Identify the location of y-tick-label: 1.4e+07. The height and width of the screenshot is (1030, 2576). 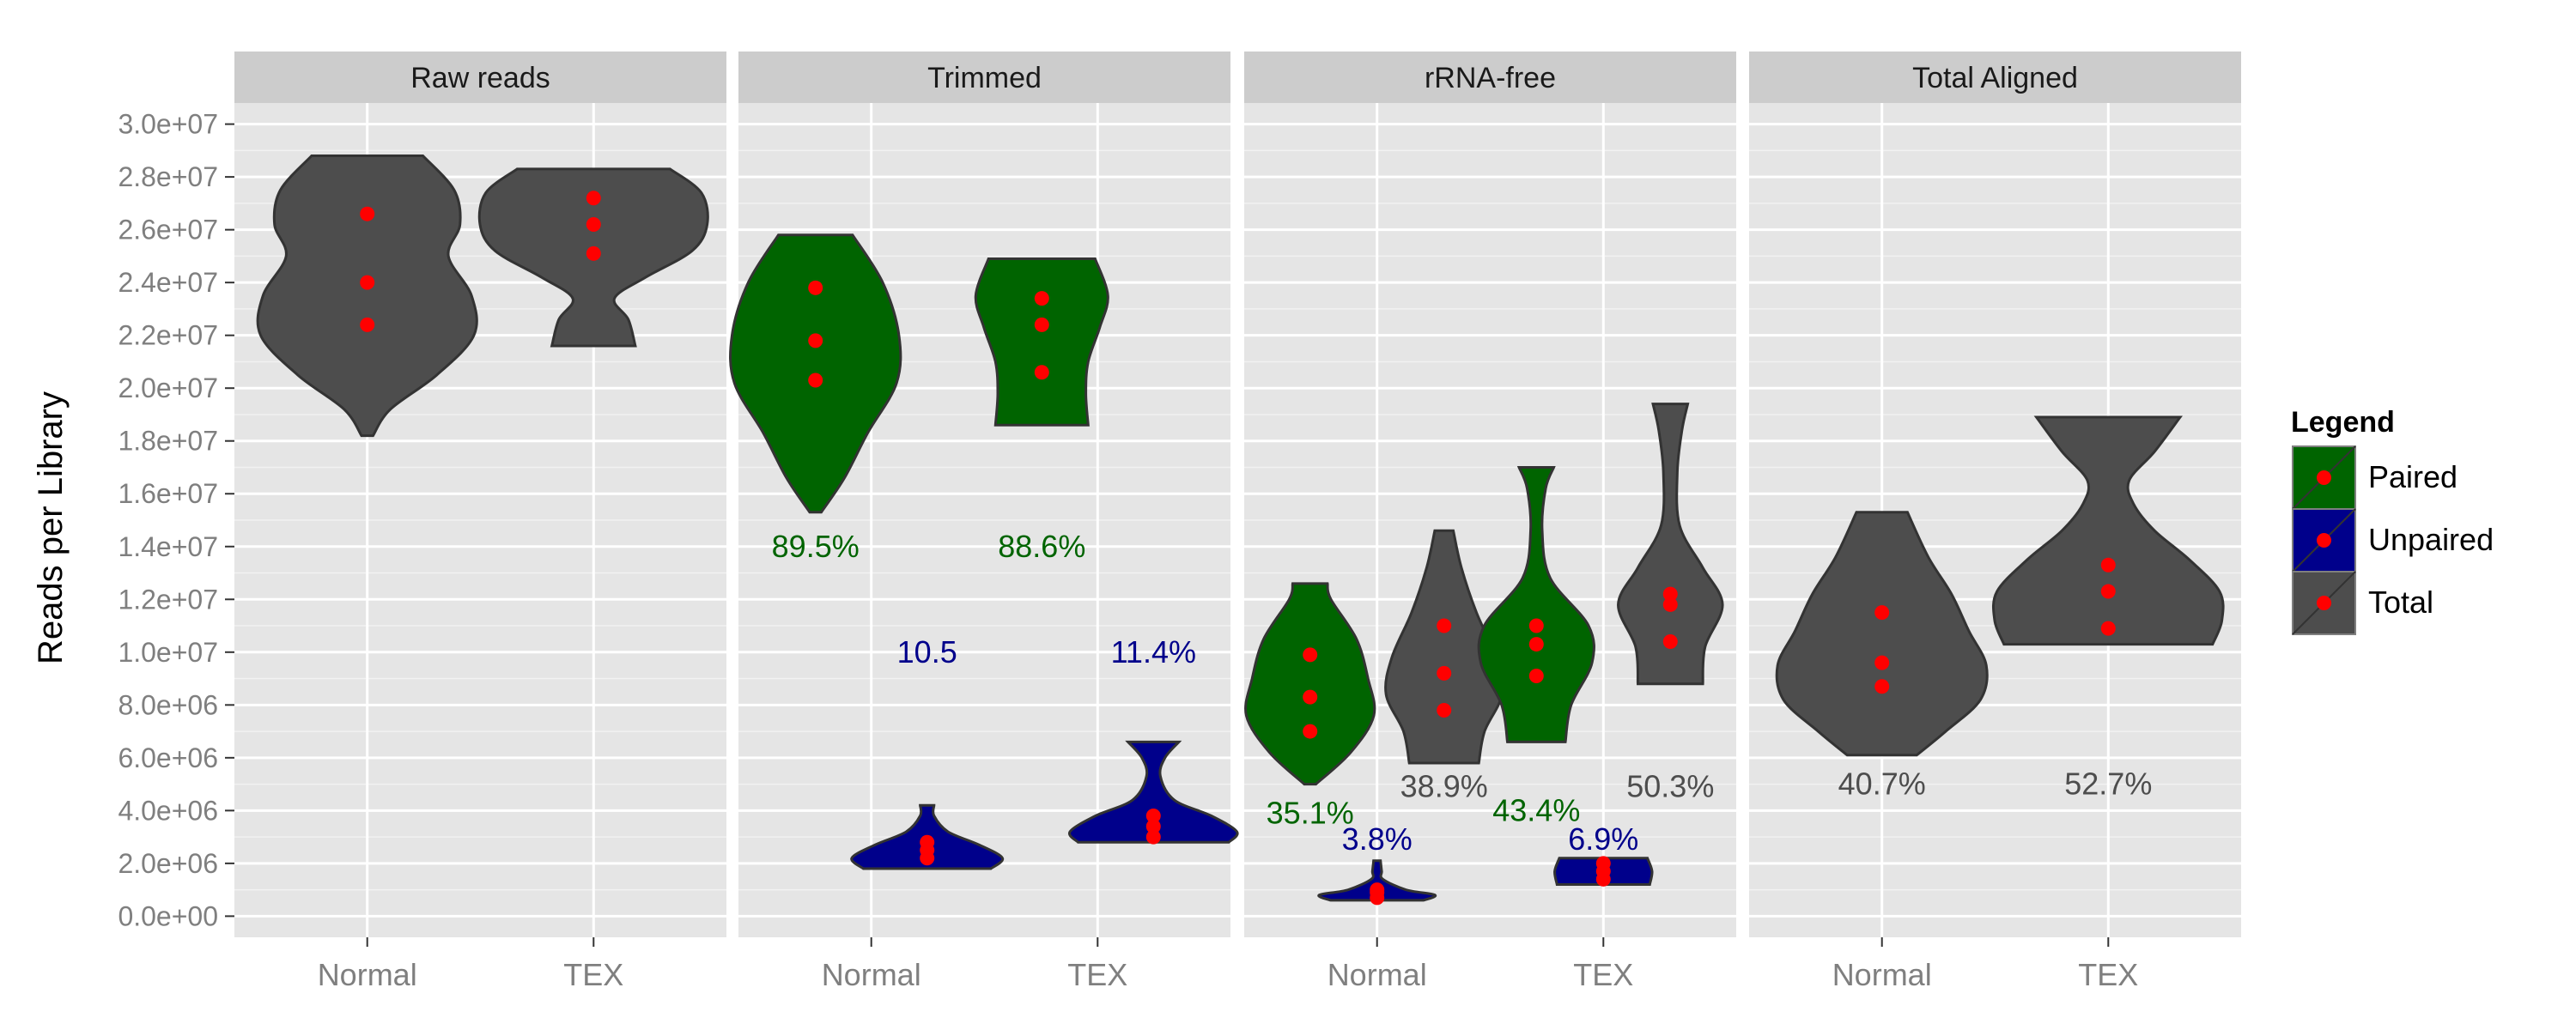
(168, 546).